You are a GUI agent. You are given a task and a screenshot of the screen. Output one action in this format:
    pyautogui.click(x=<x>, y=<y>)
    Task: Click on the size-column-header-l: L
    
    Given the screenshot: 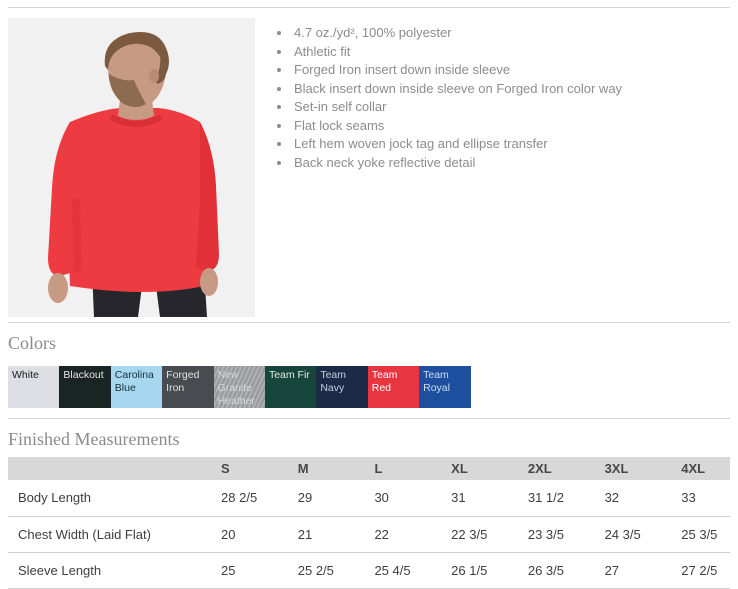 What is the action you would take?
    pyautogui.click(x=385, y=468)
    